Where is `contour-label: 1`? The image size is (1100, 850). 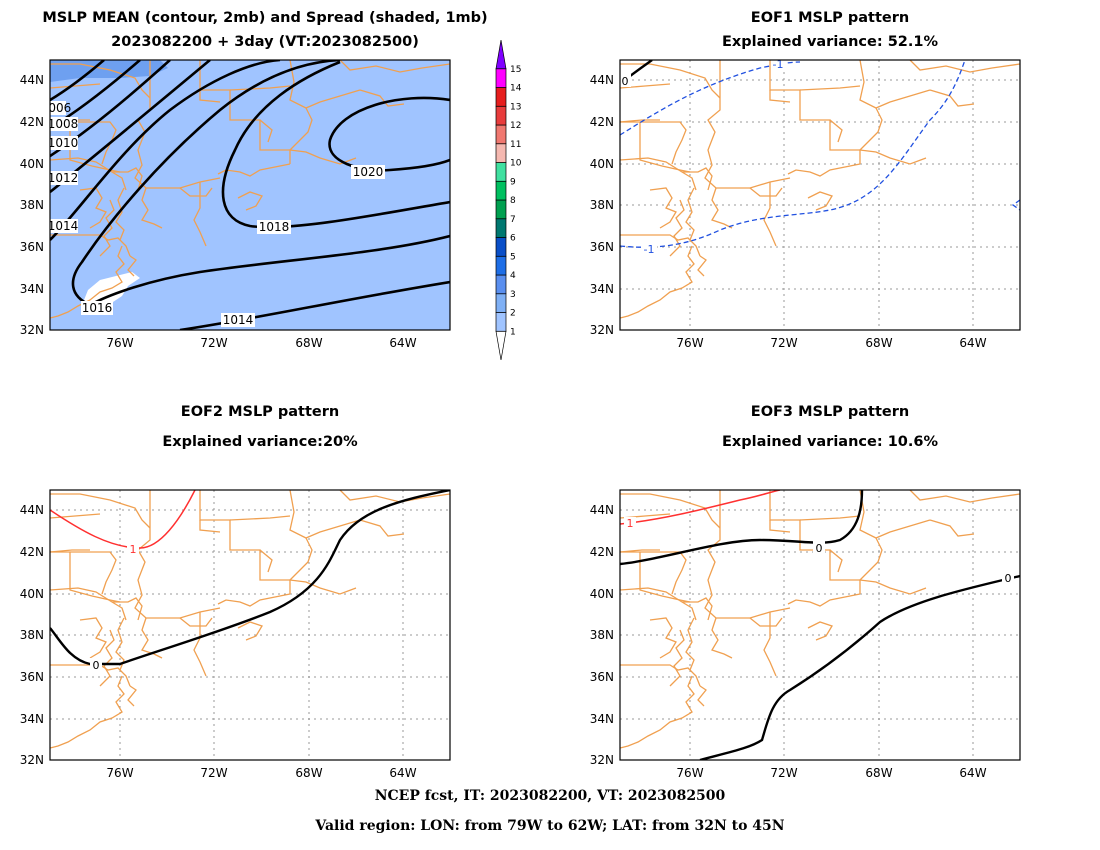
contour-label: 1 is located at coordinates (630, 523).